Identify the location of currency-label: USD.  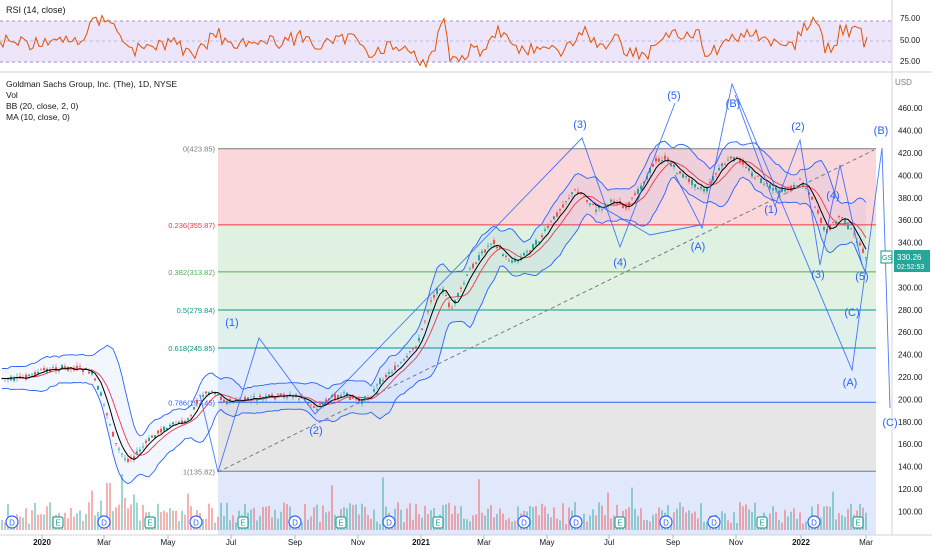
(903, 82).